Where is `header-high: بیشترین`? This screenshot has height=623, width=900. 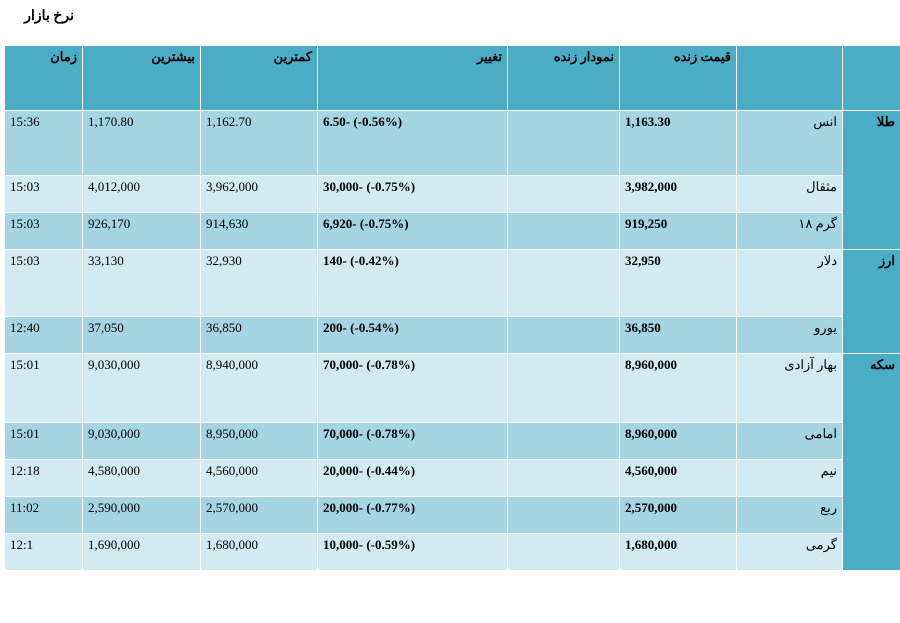 header-high: بیشترین is located at coordinates (141, 78).